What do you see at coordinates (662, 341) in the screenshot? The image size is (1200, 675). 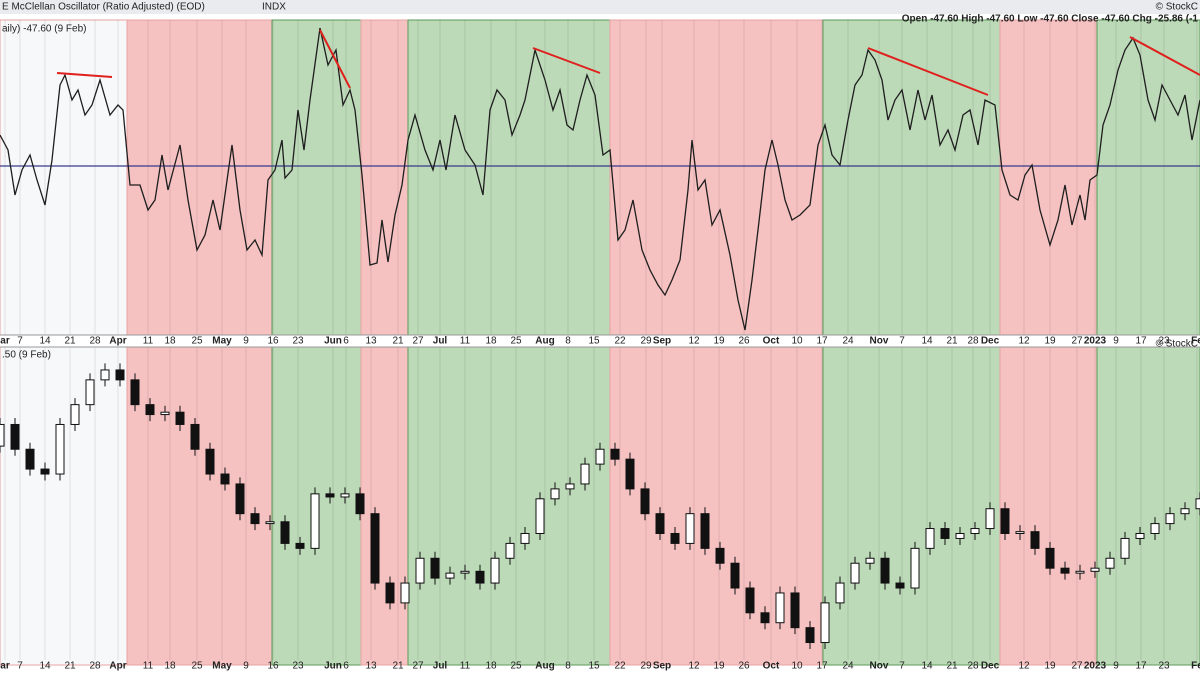 I see `x-tick-label: Sep` at bounding box center [662, 341].